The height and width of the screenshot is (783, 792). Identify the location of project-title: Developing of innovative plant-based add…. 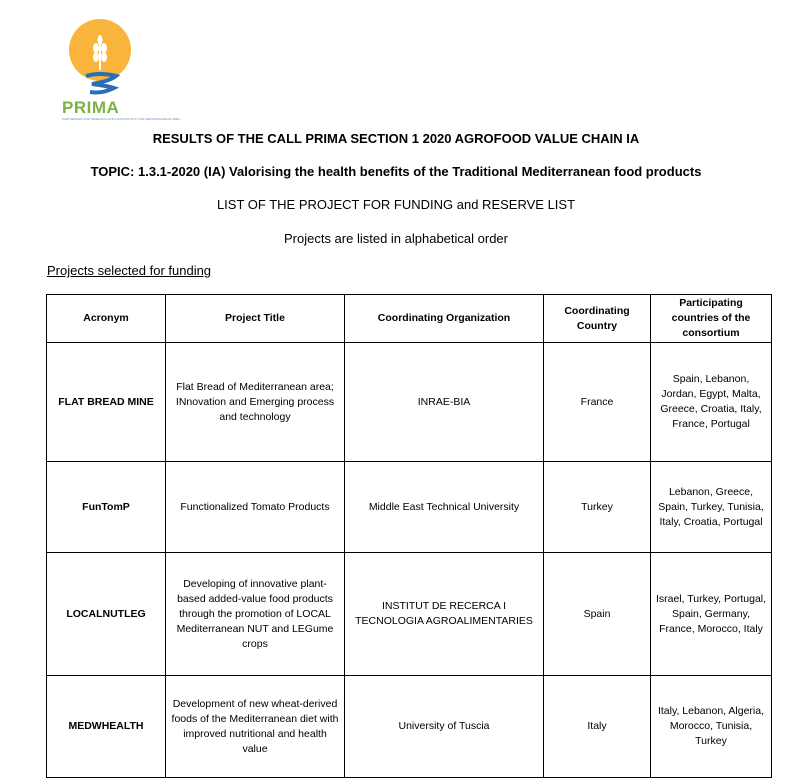
(255, 614).